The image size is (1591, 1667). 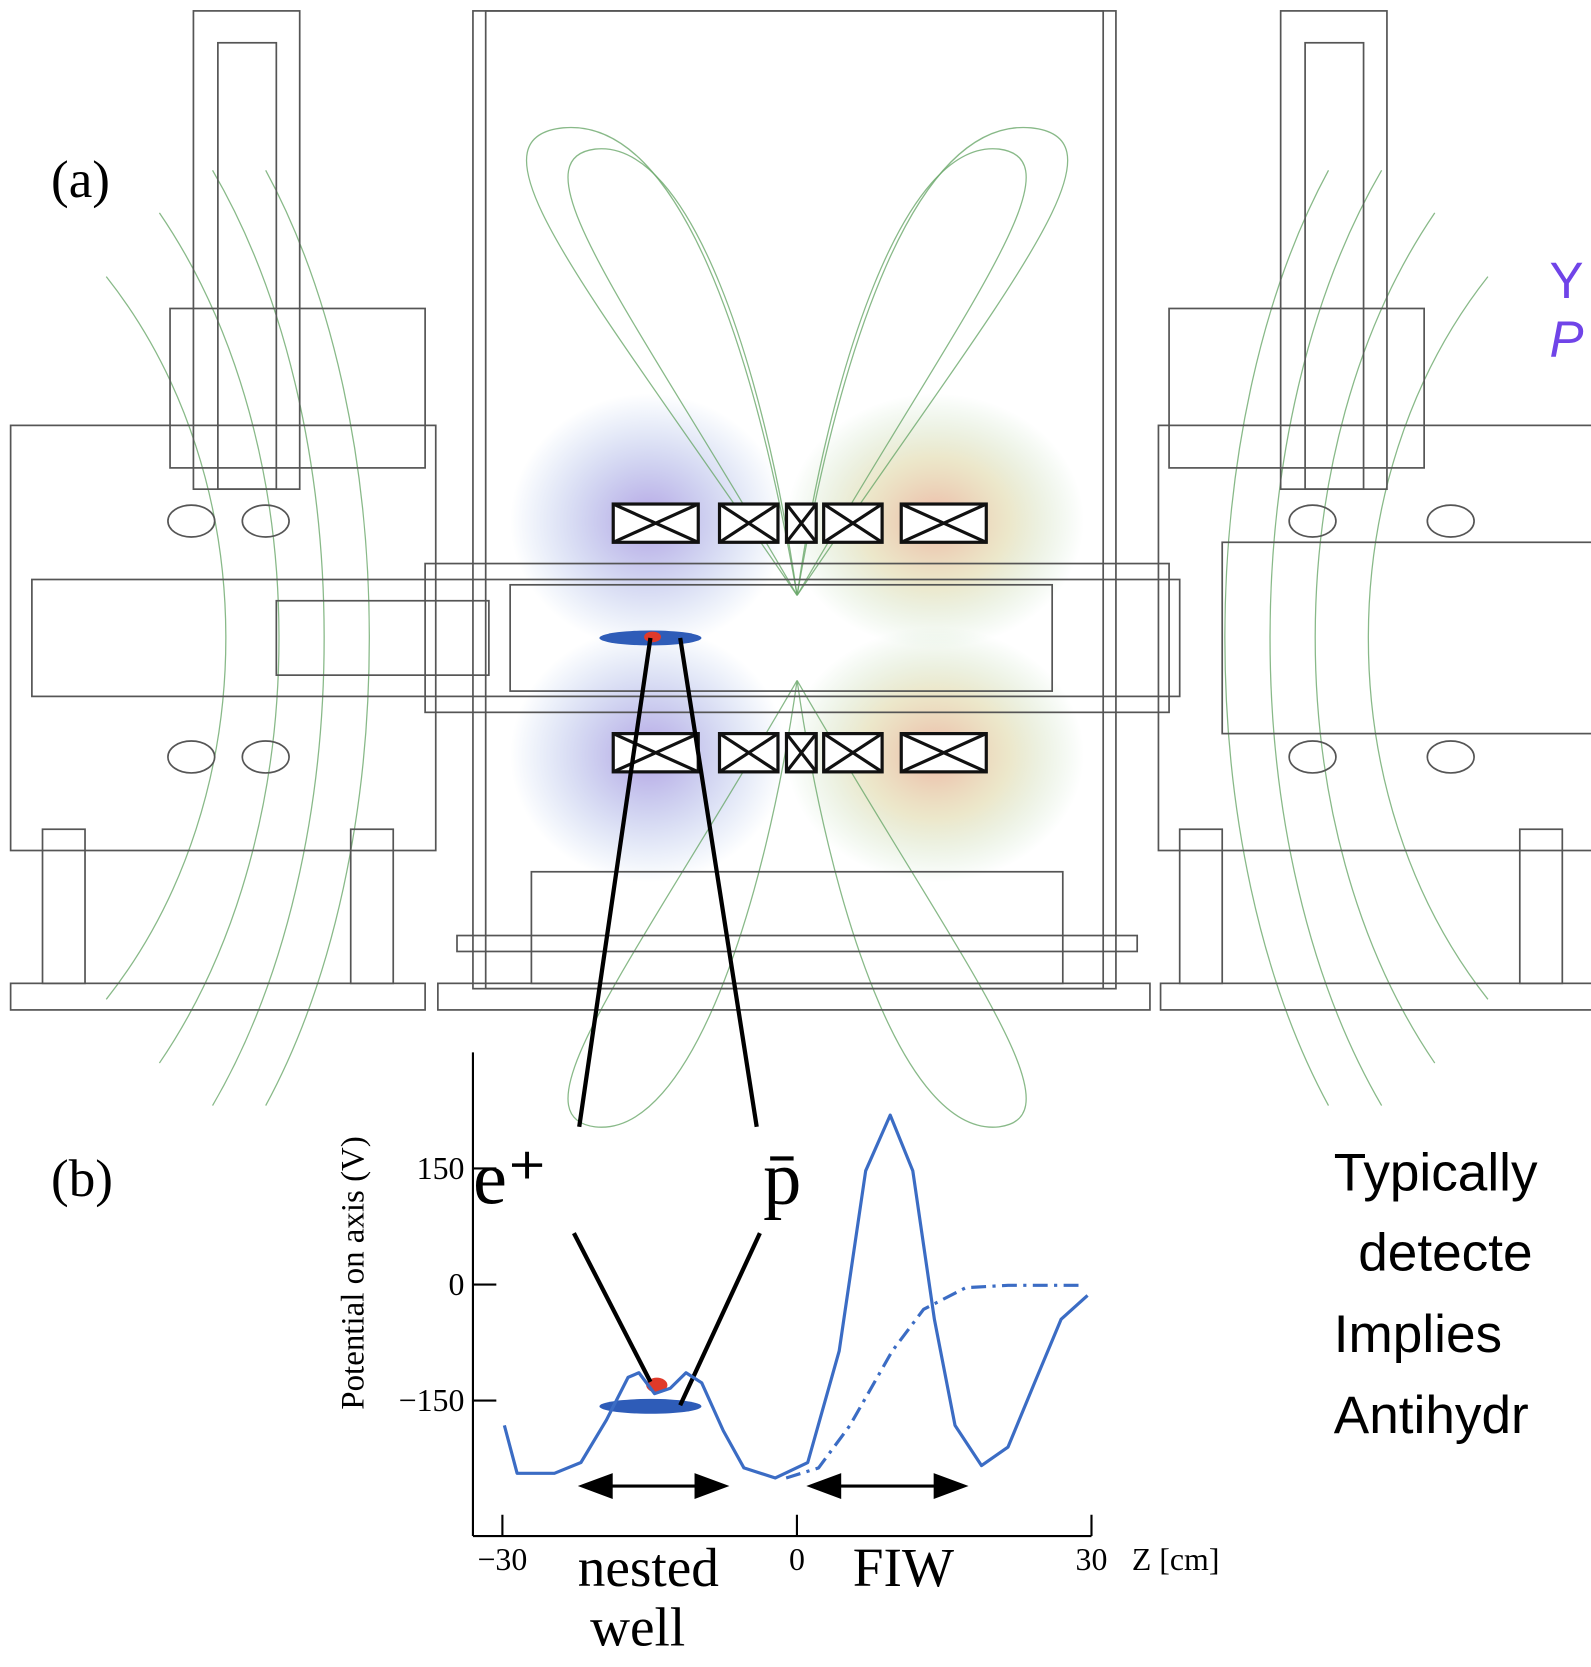 What do you see at coordinates (353, 1273) in the screenshot?
I see `y-axis-label: Potential on axis (V)` at bounding box center [353, 1273].